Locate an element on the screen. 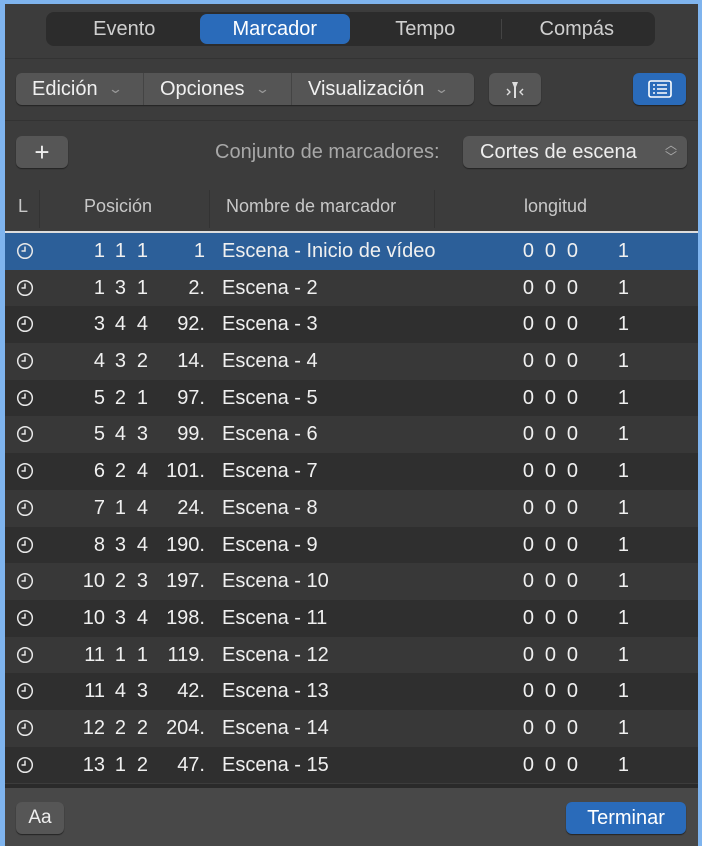 This screenshot has width=702, height=846. marker-name: Escena - 3 is located at coordinates (270, 324).